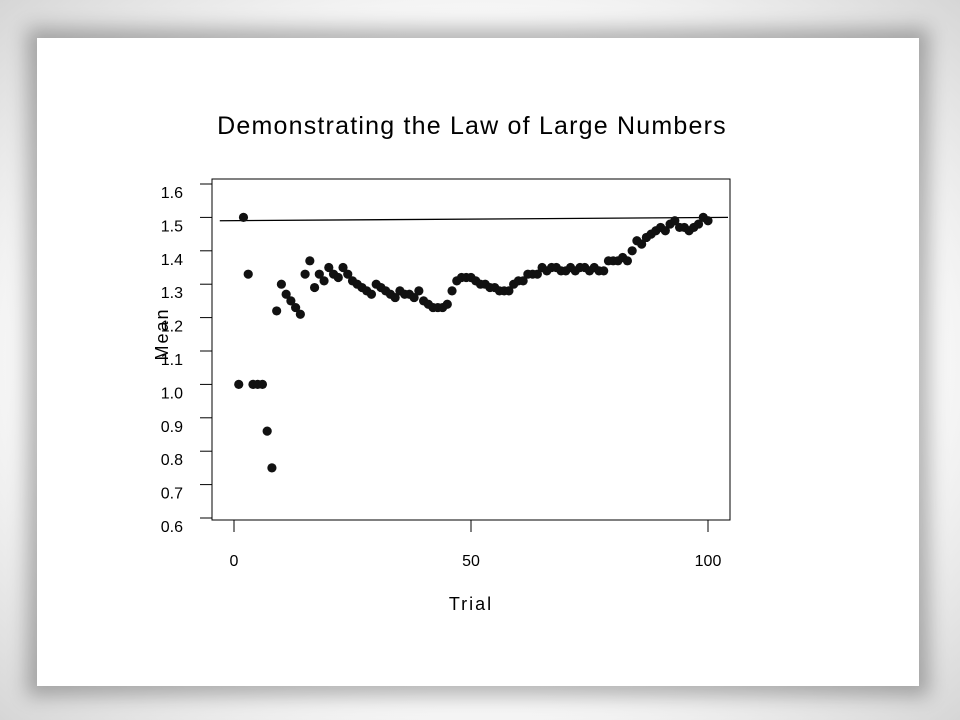  What do you see at coordinates (172, 193) in the screenshot?
I see `y-tick-label: 1.6` at bounding box center [172, 193].